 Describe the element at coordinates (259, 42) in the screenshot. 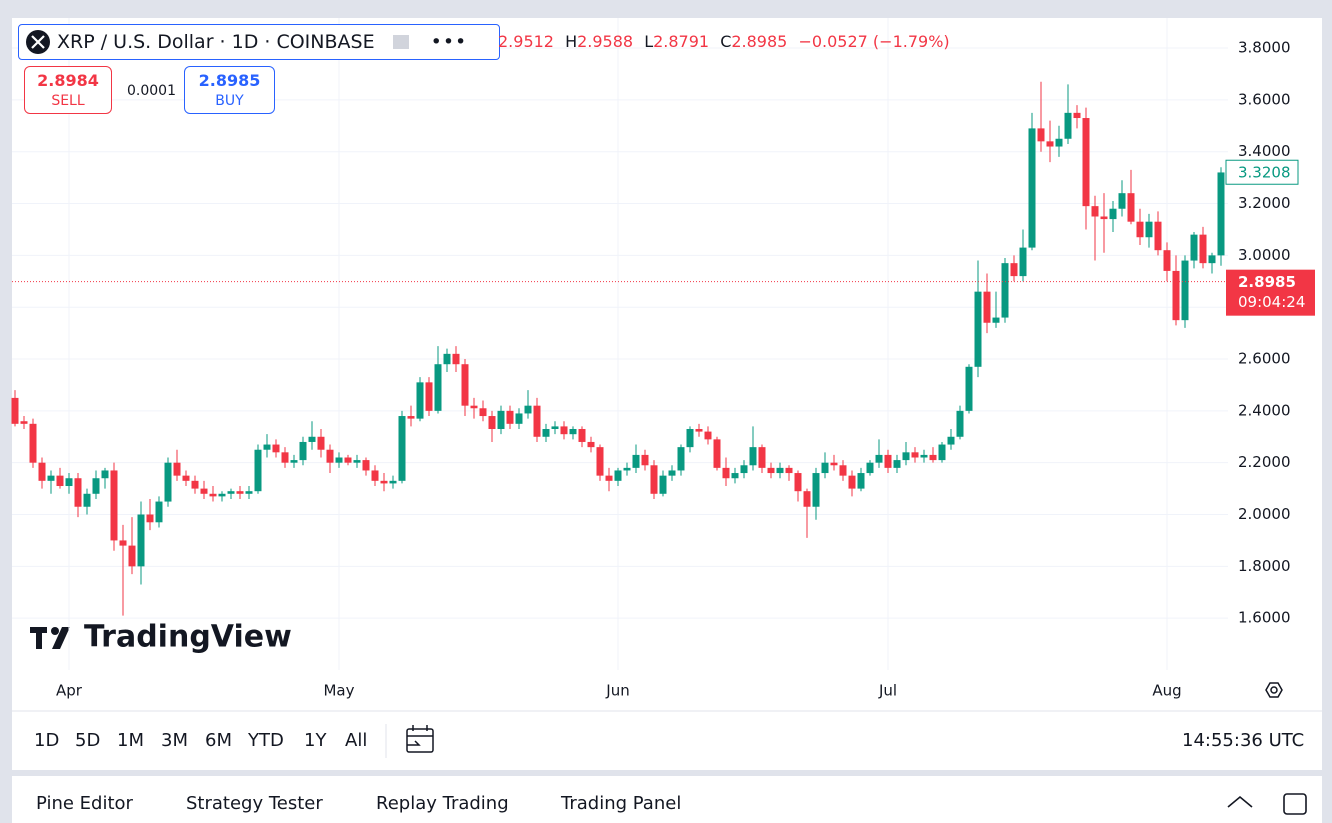

I see `symbol-header: XRP / U.S. Dollar · 1D · COINBASE •••` at that location.